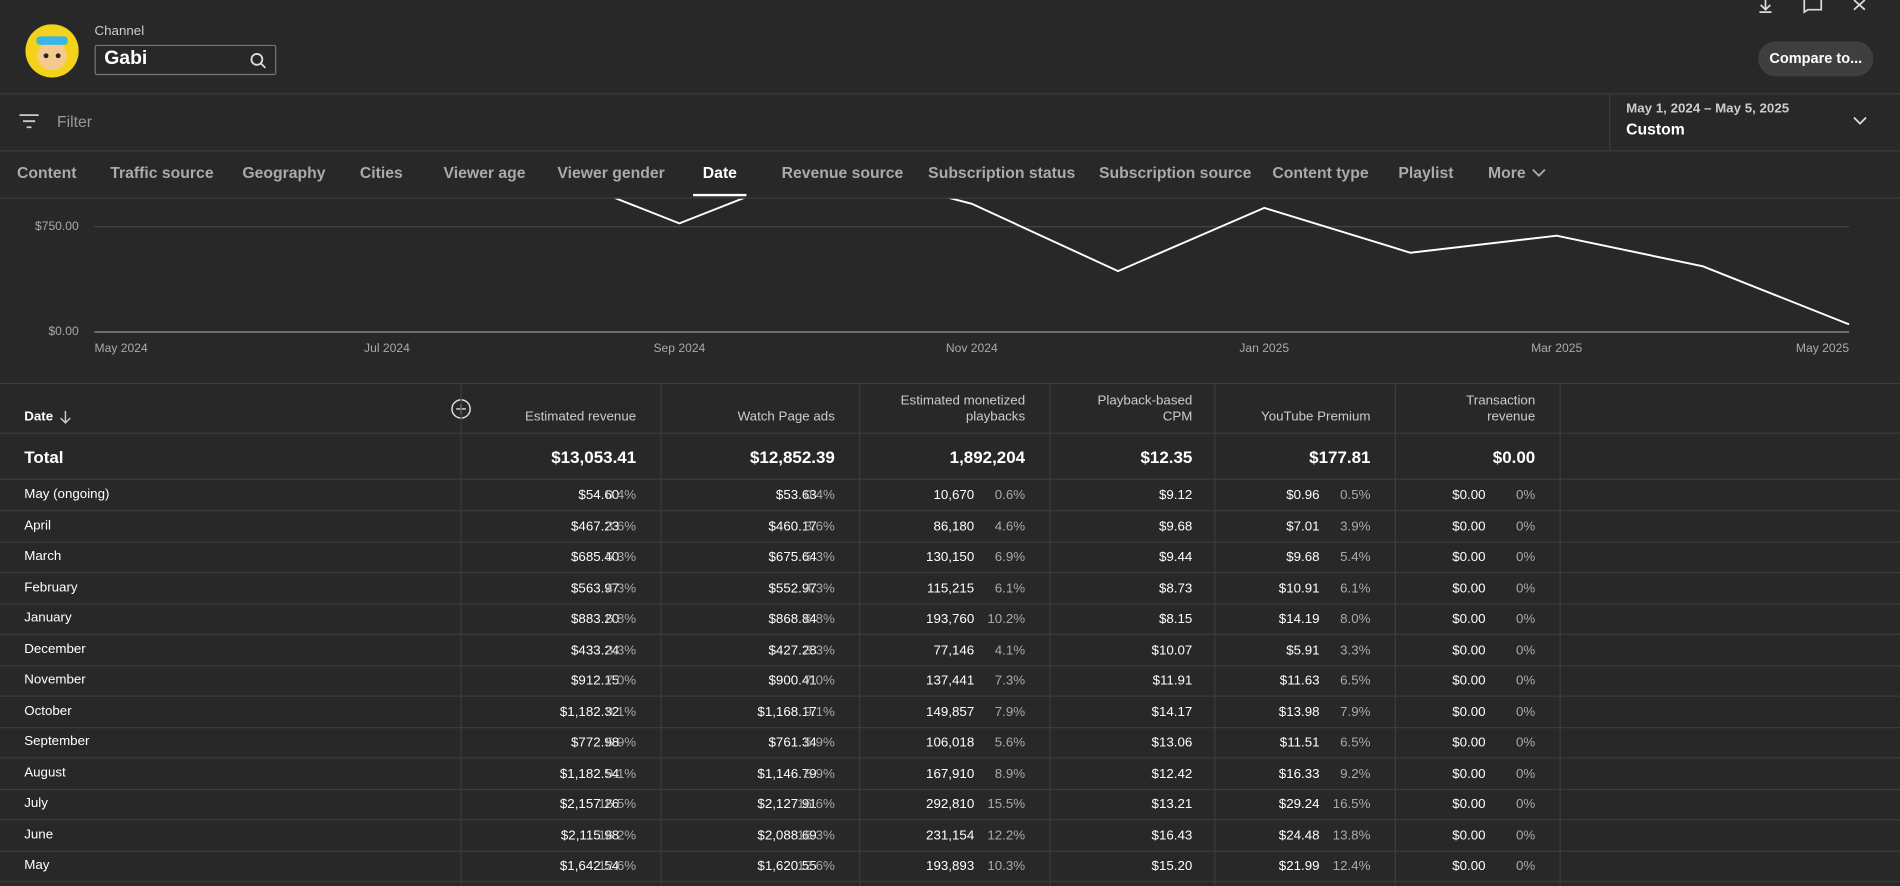 This screenshot has width=1900, height=886. I want to click on cell-value: $0.96, so click(1303, 495).